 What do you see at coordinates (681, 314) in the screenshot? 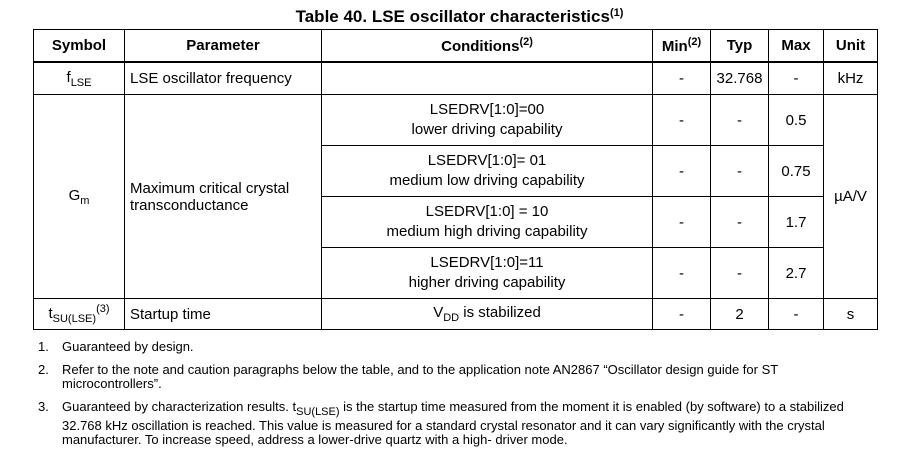
I see `tsu-min: -` at bounding box center [681, 314].